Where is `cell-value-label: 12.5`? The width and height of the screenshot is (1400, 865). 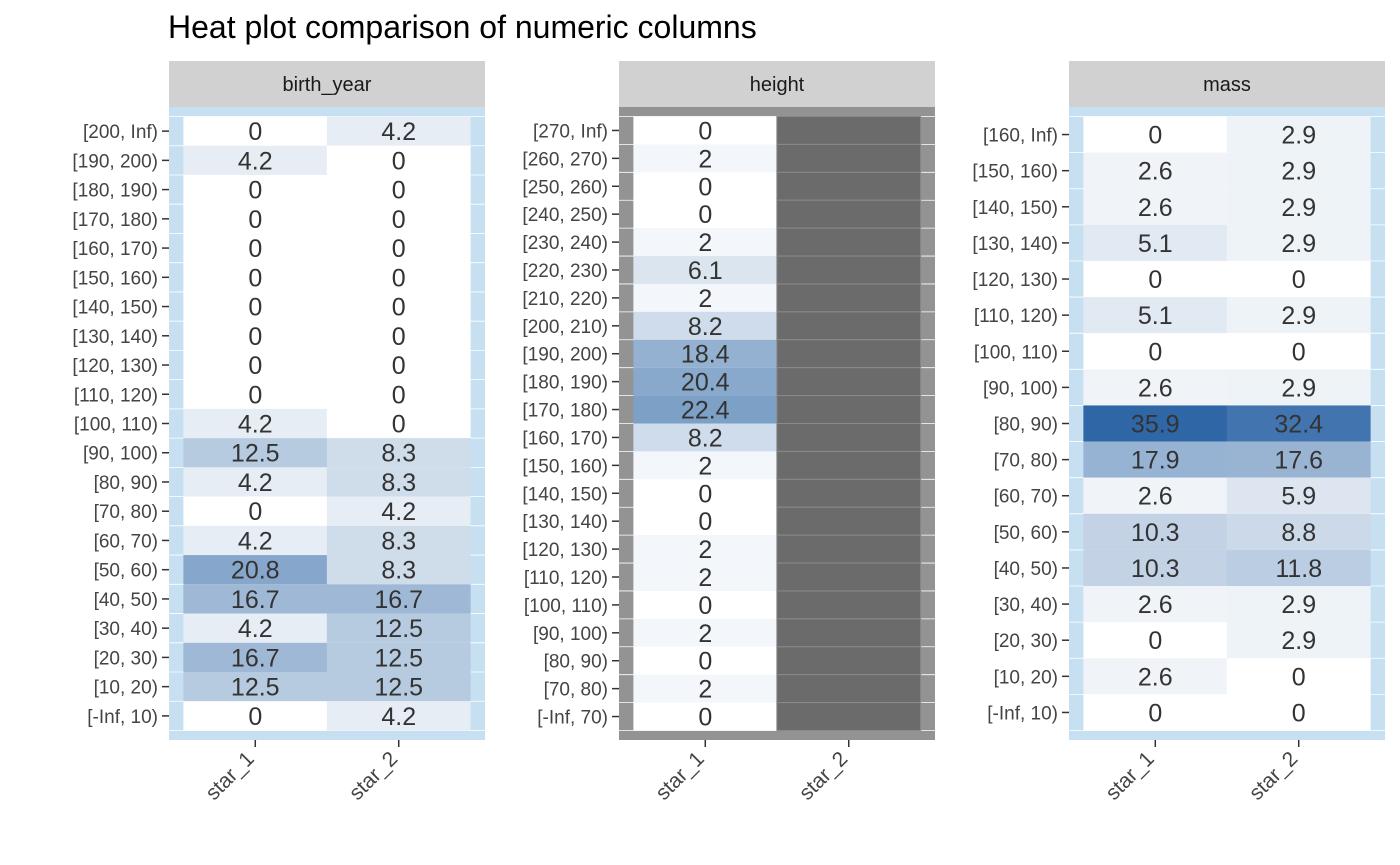 cell-value-label: 12.5 is located at coordinates (398, 629).